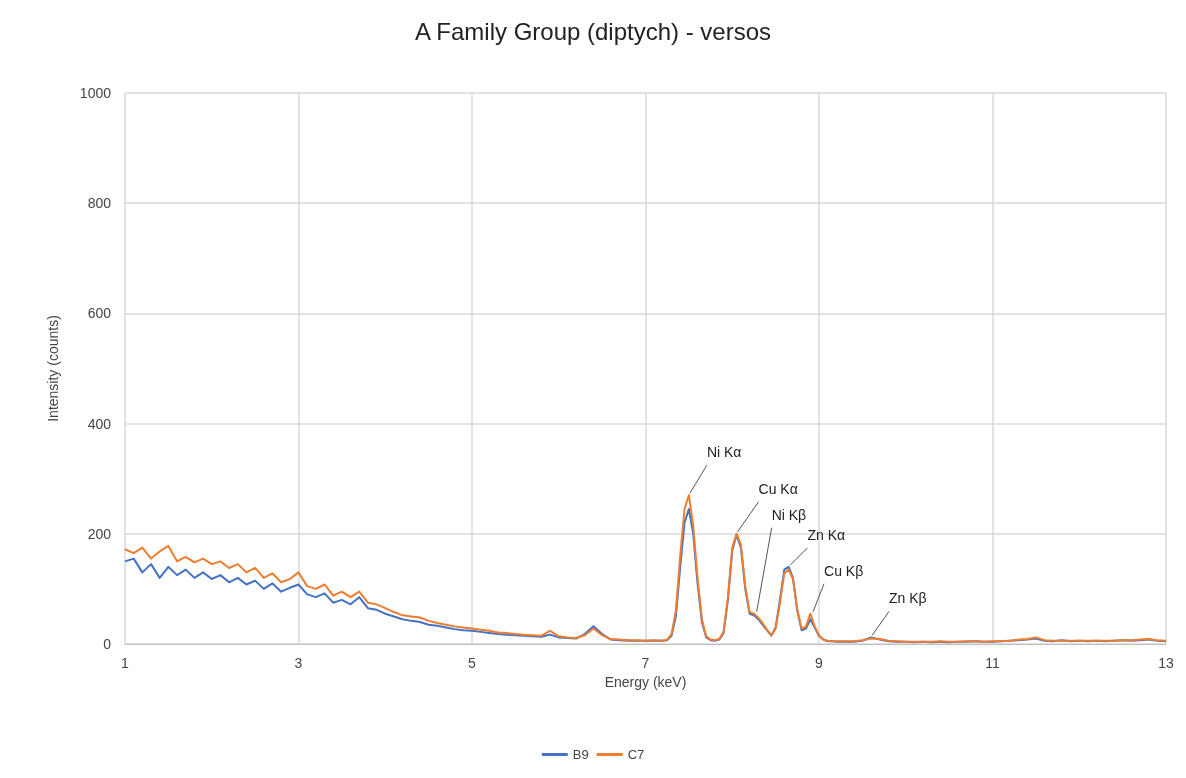  I want to click on x-tick-label: 11, so click(992, 663).